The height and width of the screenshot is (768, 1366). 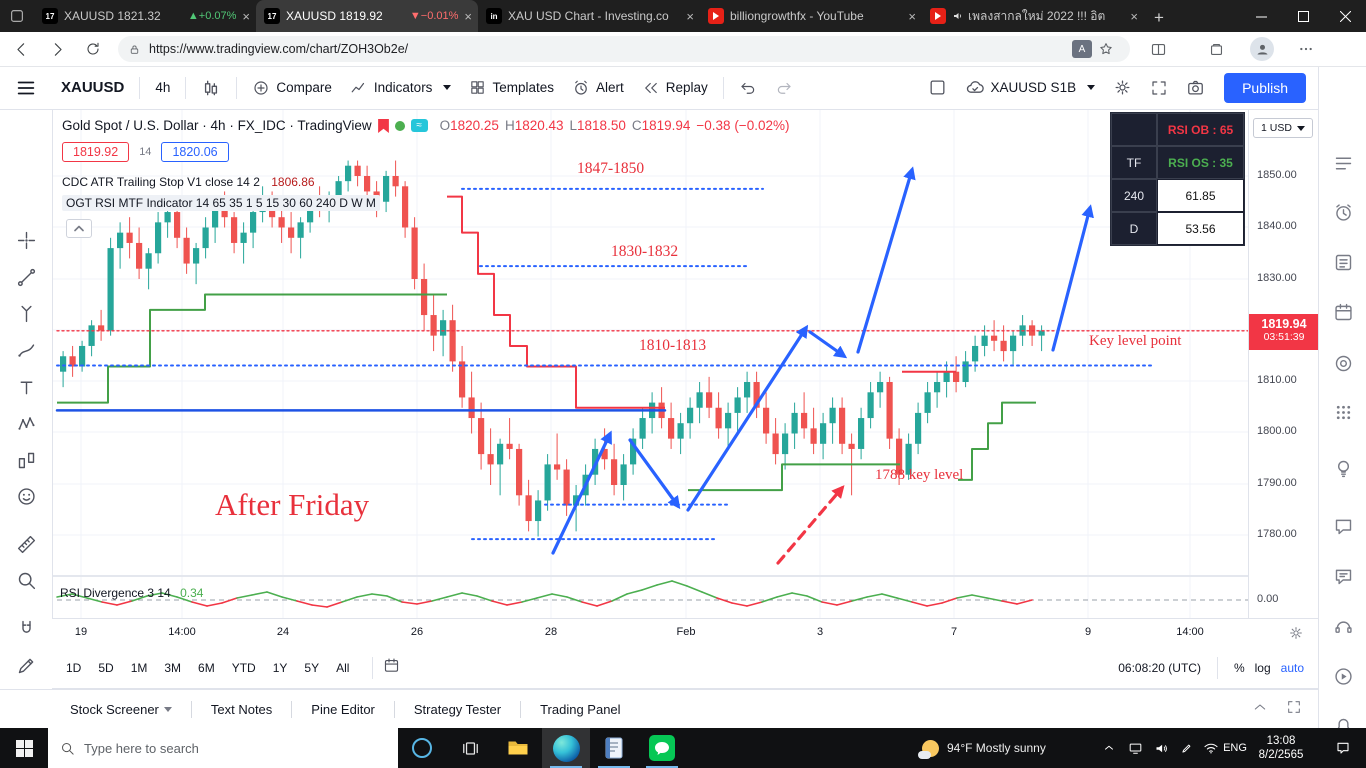 What do you see at coordinates (1187, 748) in the screenshot?
I see `tray-pen-icon` at bounding box center [1187, 748].